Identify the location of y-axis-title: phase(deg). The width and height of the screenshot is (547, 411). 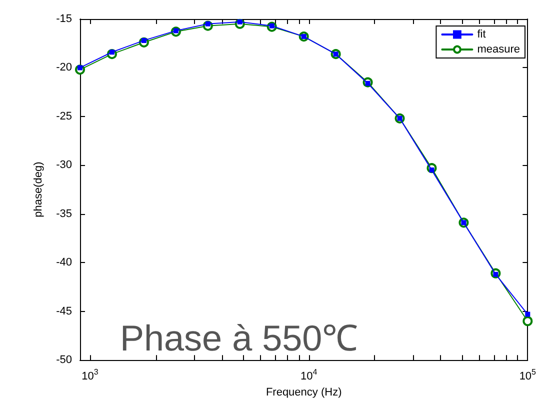
(38, 190).